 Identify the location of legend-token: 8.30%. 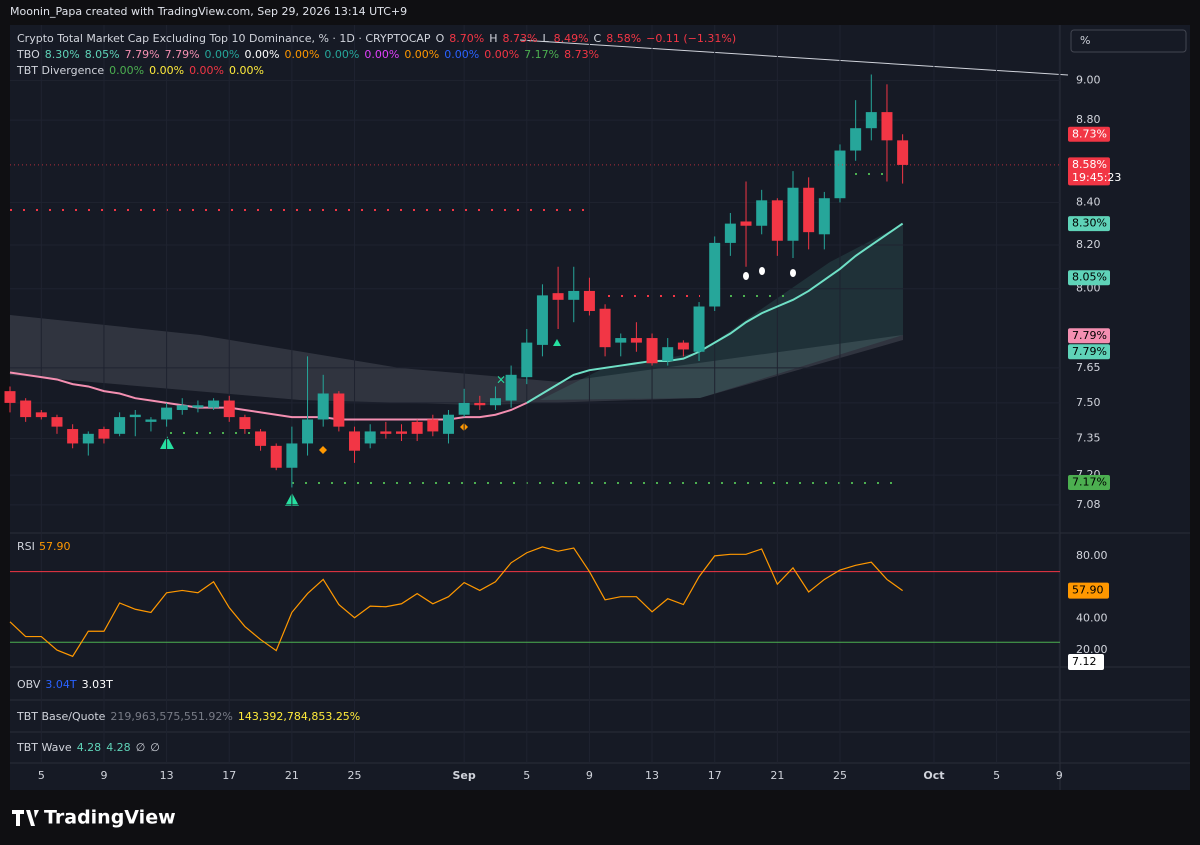
(62, 54).